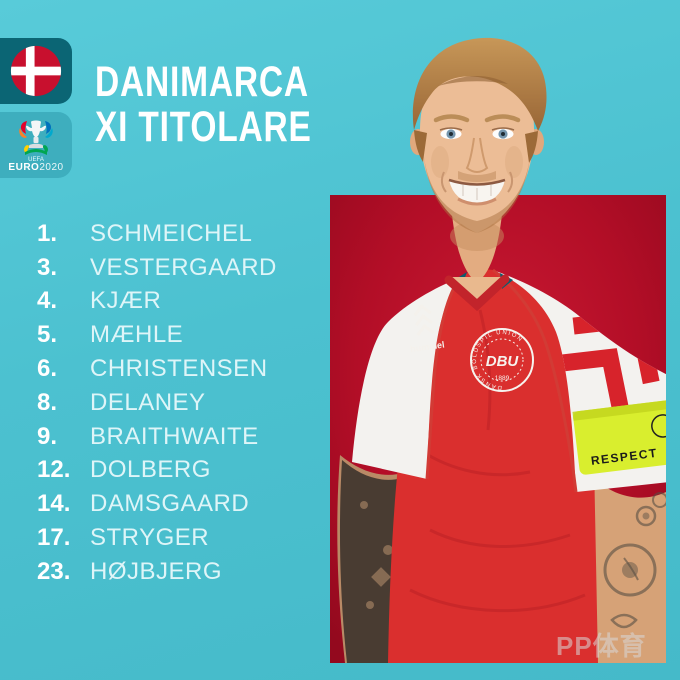 This screenshot has width=680, height=680. I want to click on eyes, so click(477, 133).